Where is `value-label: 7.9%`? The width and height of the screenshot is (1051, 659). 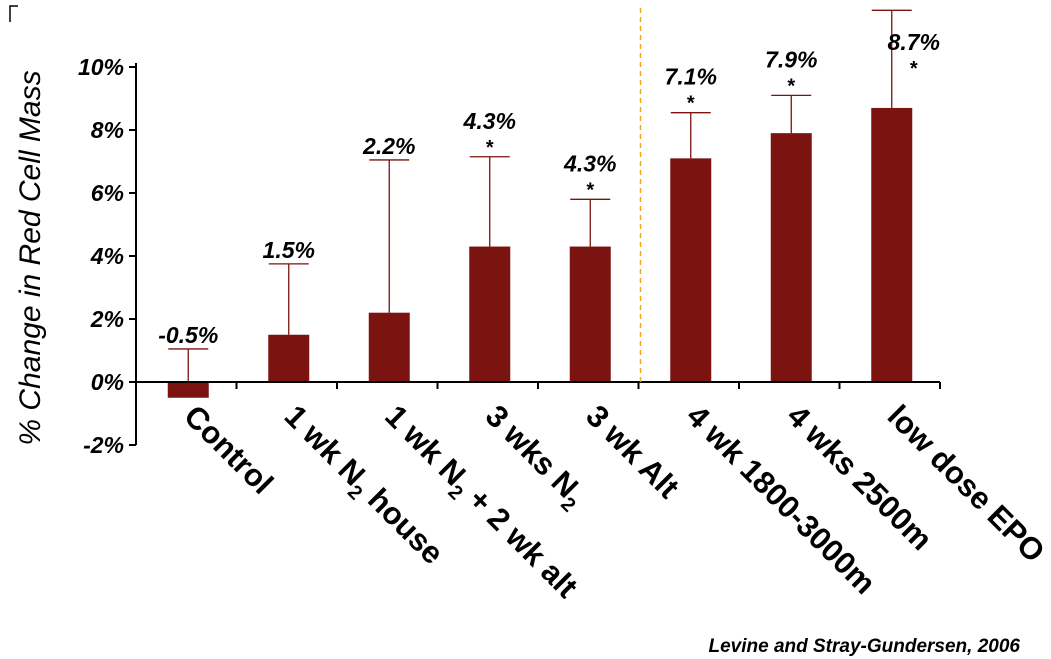
value-label: 7.9% is located at coordinates (791, 59).